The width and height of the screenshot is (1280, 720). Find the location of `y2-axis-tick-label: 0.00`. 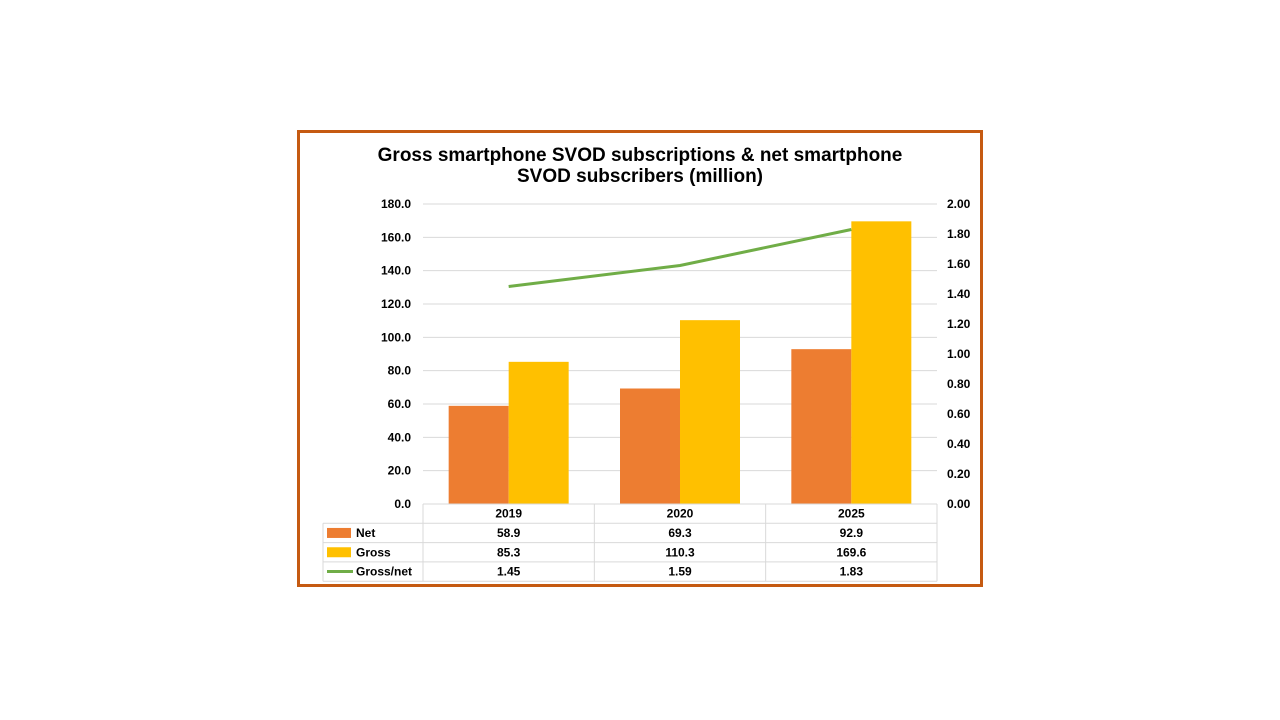

y2-axis-tick-label: 0.00 is located at coordinates (959, 504).